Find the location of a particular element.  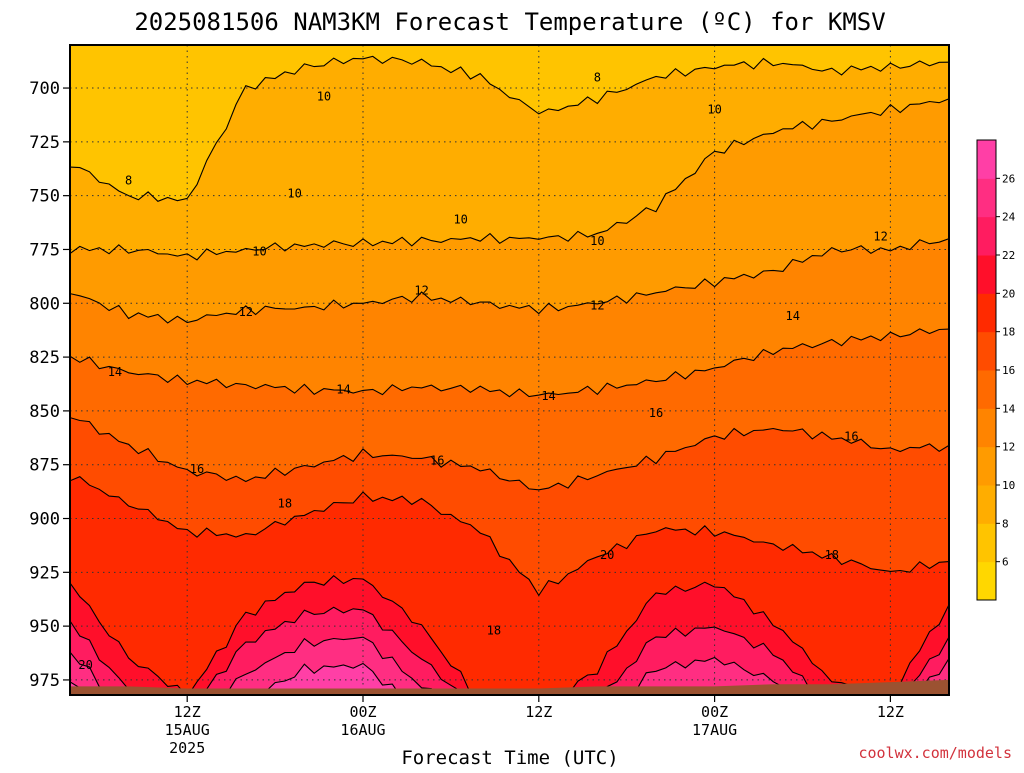

credit-text: coolwx.com/models is located at coordinates (935, 753).